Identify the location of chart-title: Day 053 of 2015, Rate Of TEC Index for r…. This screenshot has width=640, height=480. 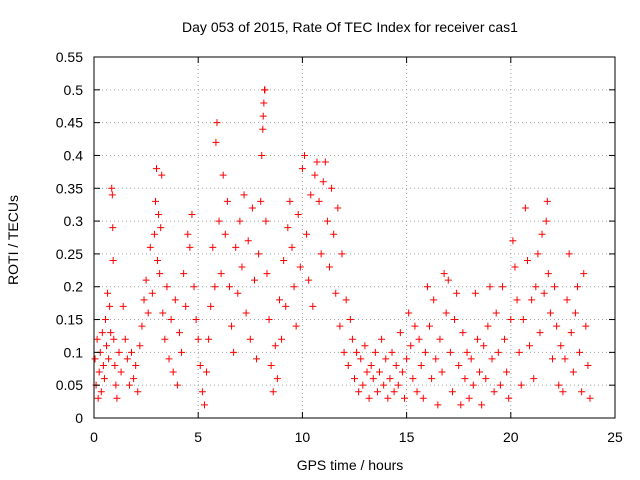
(350, 27).